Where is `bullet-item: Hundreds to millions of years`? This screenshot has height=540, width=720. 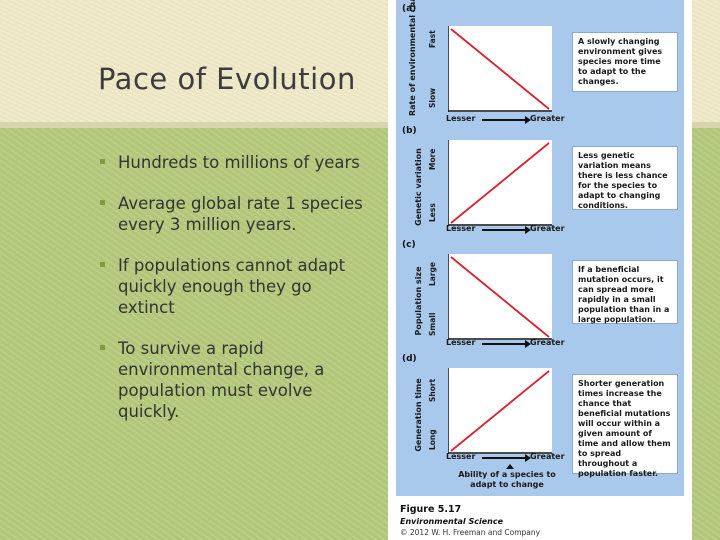 bullet-item: Hundreds to millions of years is located at coordinates (235, 162).